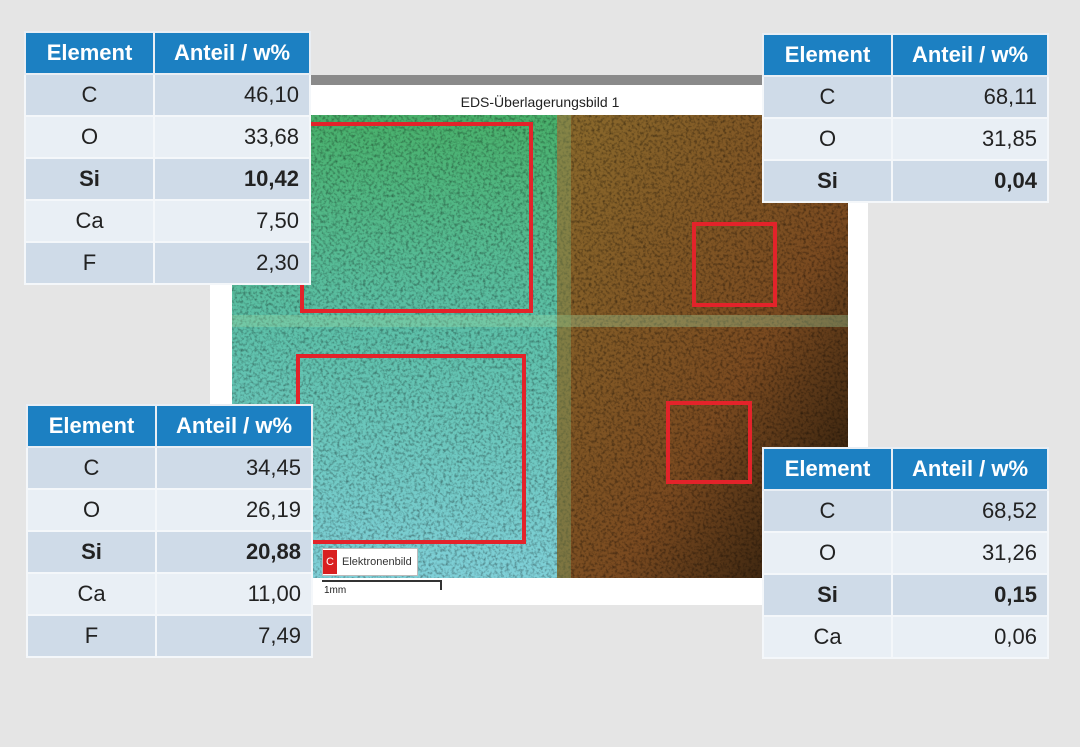 This screenshot has width=1080, height=747. What do you see at coordinates (234, 552) in the screenshot?
I see `weight-percent-cell: 20,88` at bounding box center [234, 552].